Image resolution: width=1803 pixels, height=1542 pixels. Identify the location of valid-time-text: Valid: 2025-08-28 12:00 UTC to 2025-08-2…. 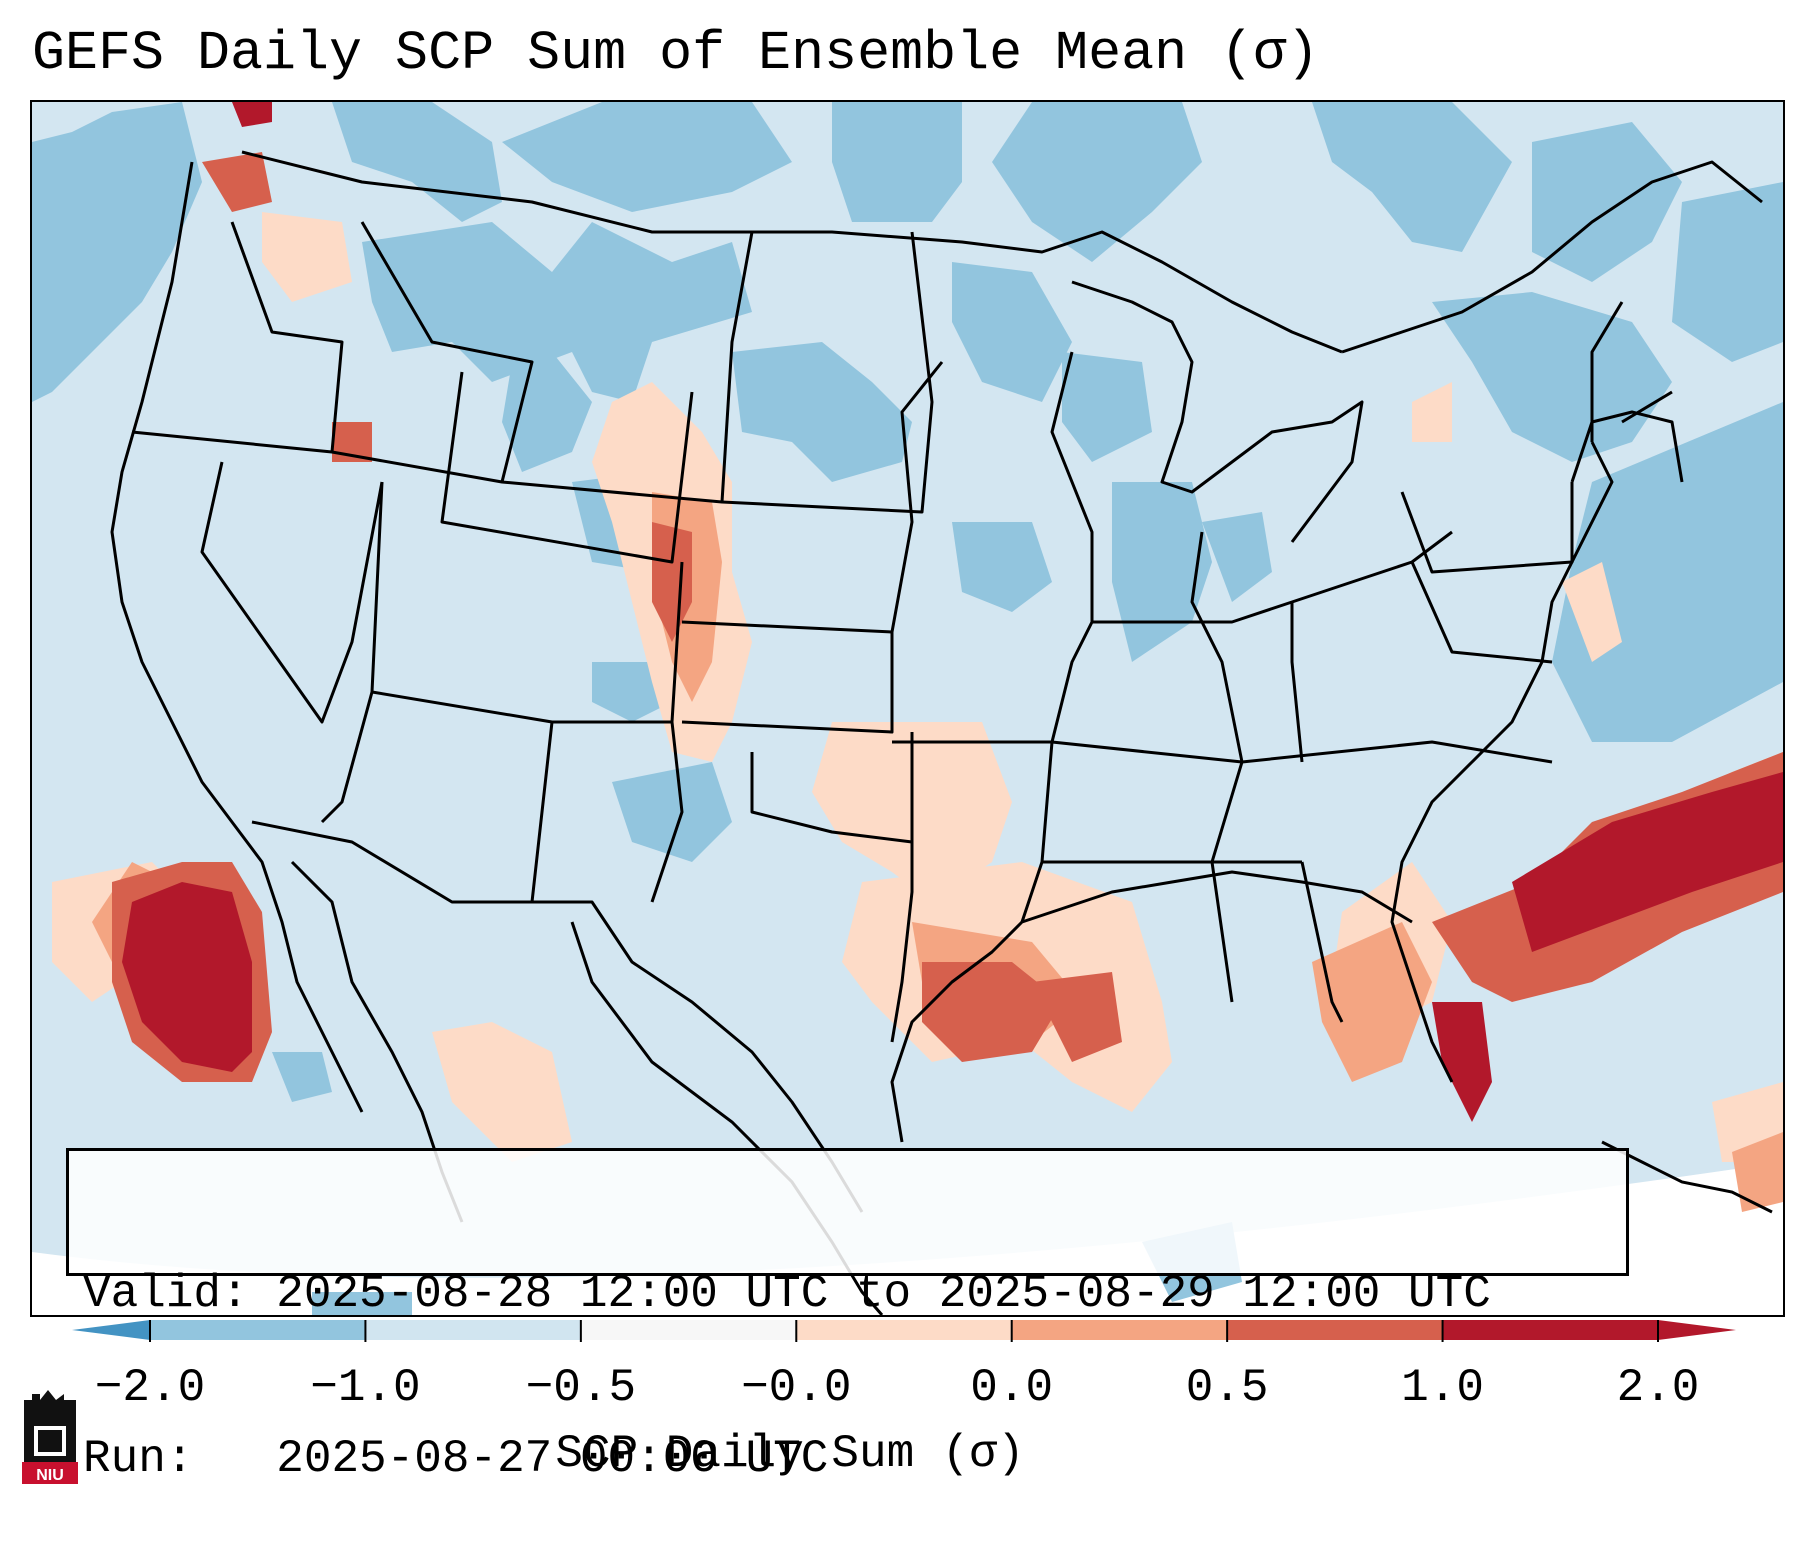
(787, 1294).